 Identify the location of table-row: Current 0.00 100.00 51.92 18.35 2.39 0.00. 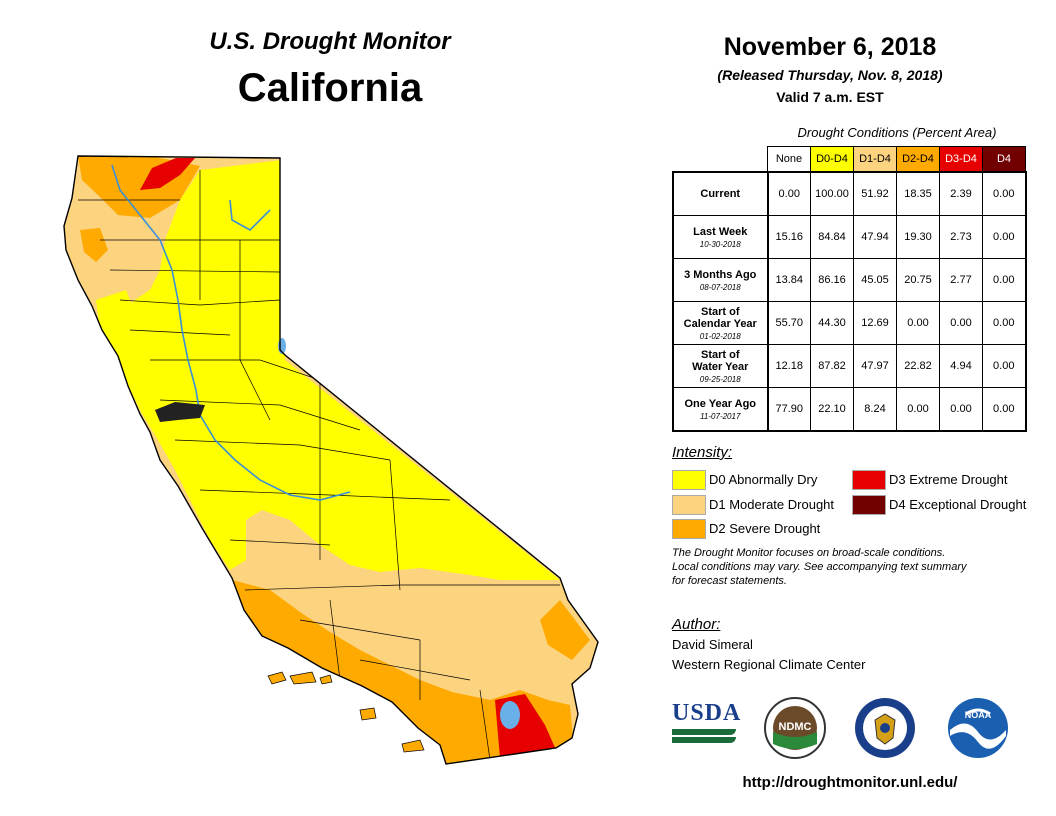
(849, 193).